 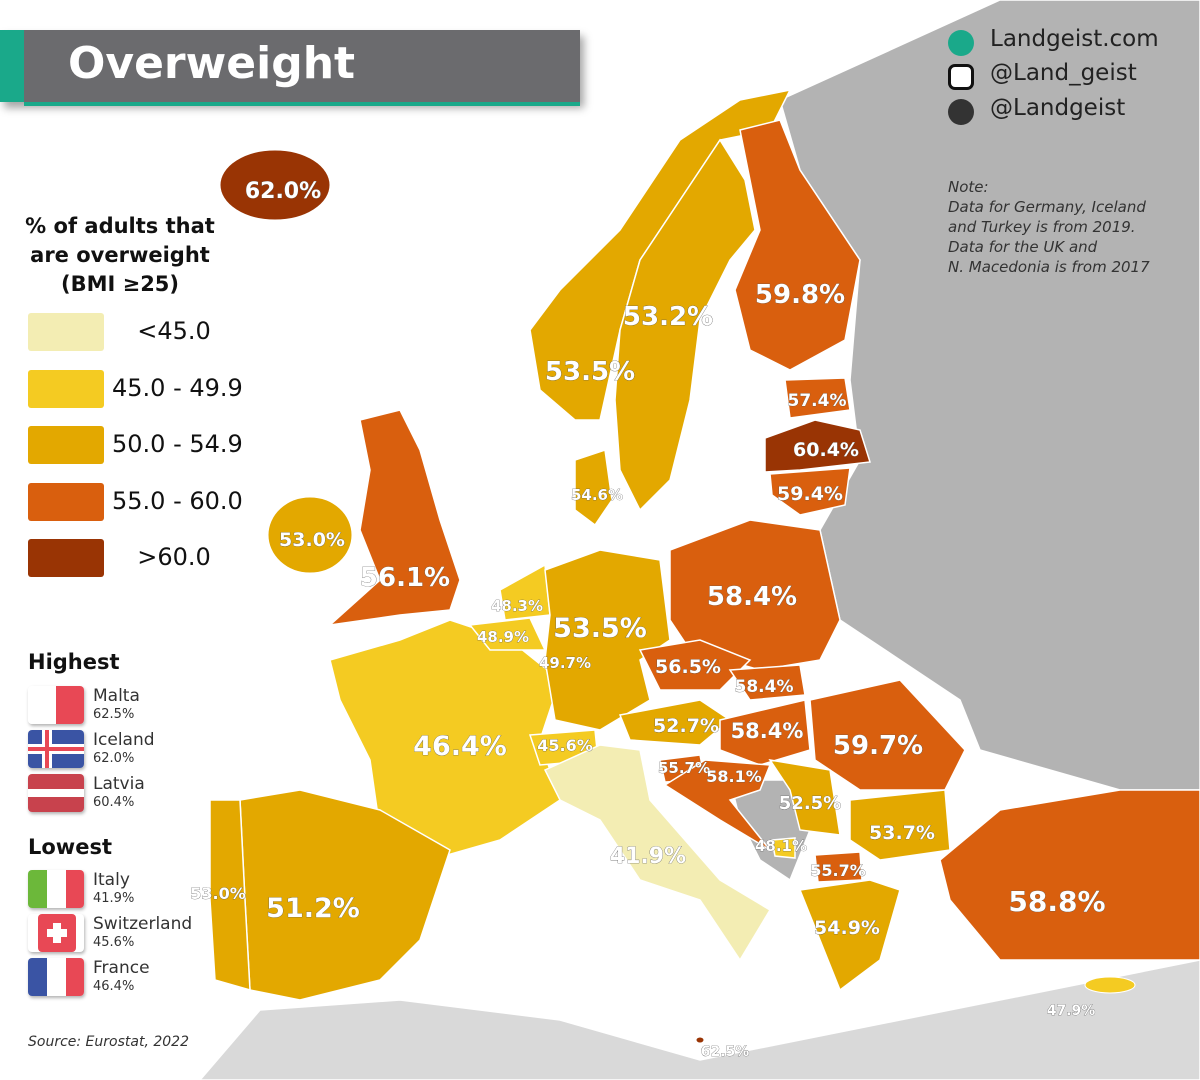 I want to click on region-estonia, so click(x=817, y=398).